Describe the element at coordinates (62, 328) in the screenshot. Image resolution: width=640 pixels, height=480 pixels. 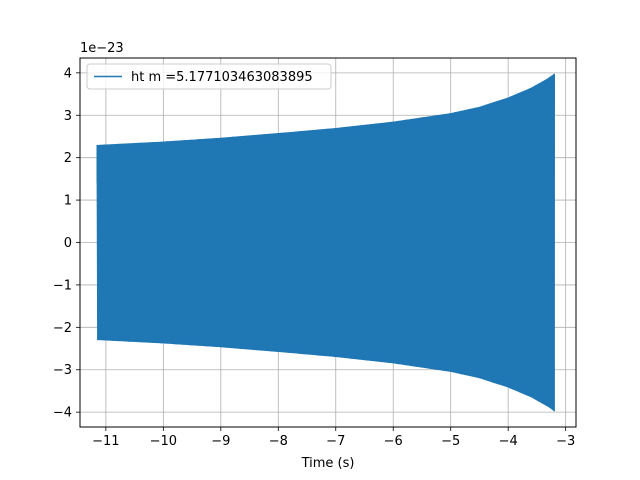
I see `y-tick-label: −2` at that location.